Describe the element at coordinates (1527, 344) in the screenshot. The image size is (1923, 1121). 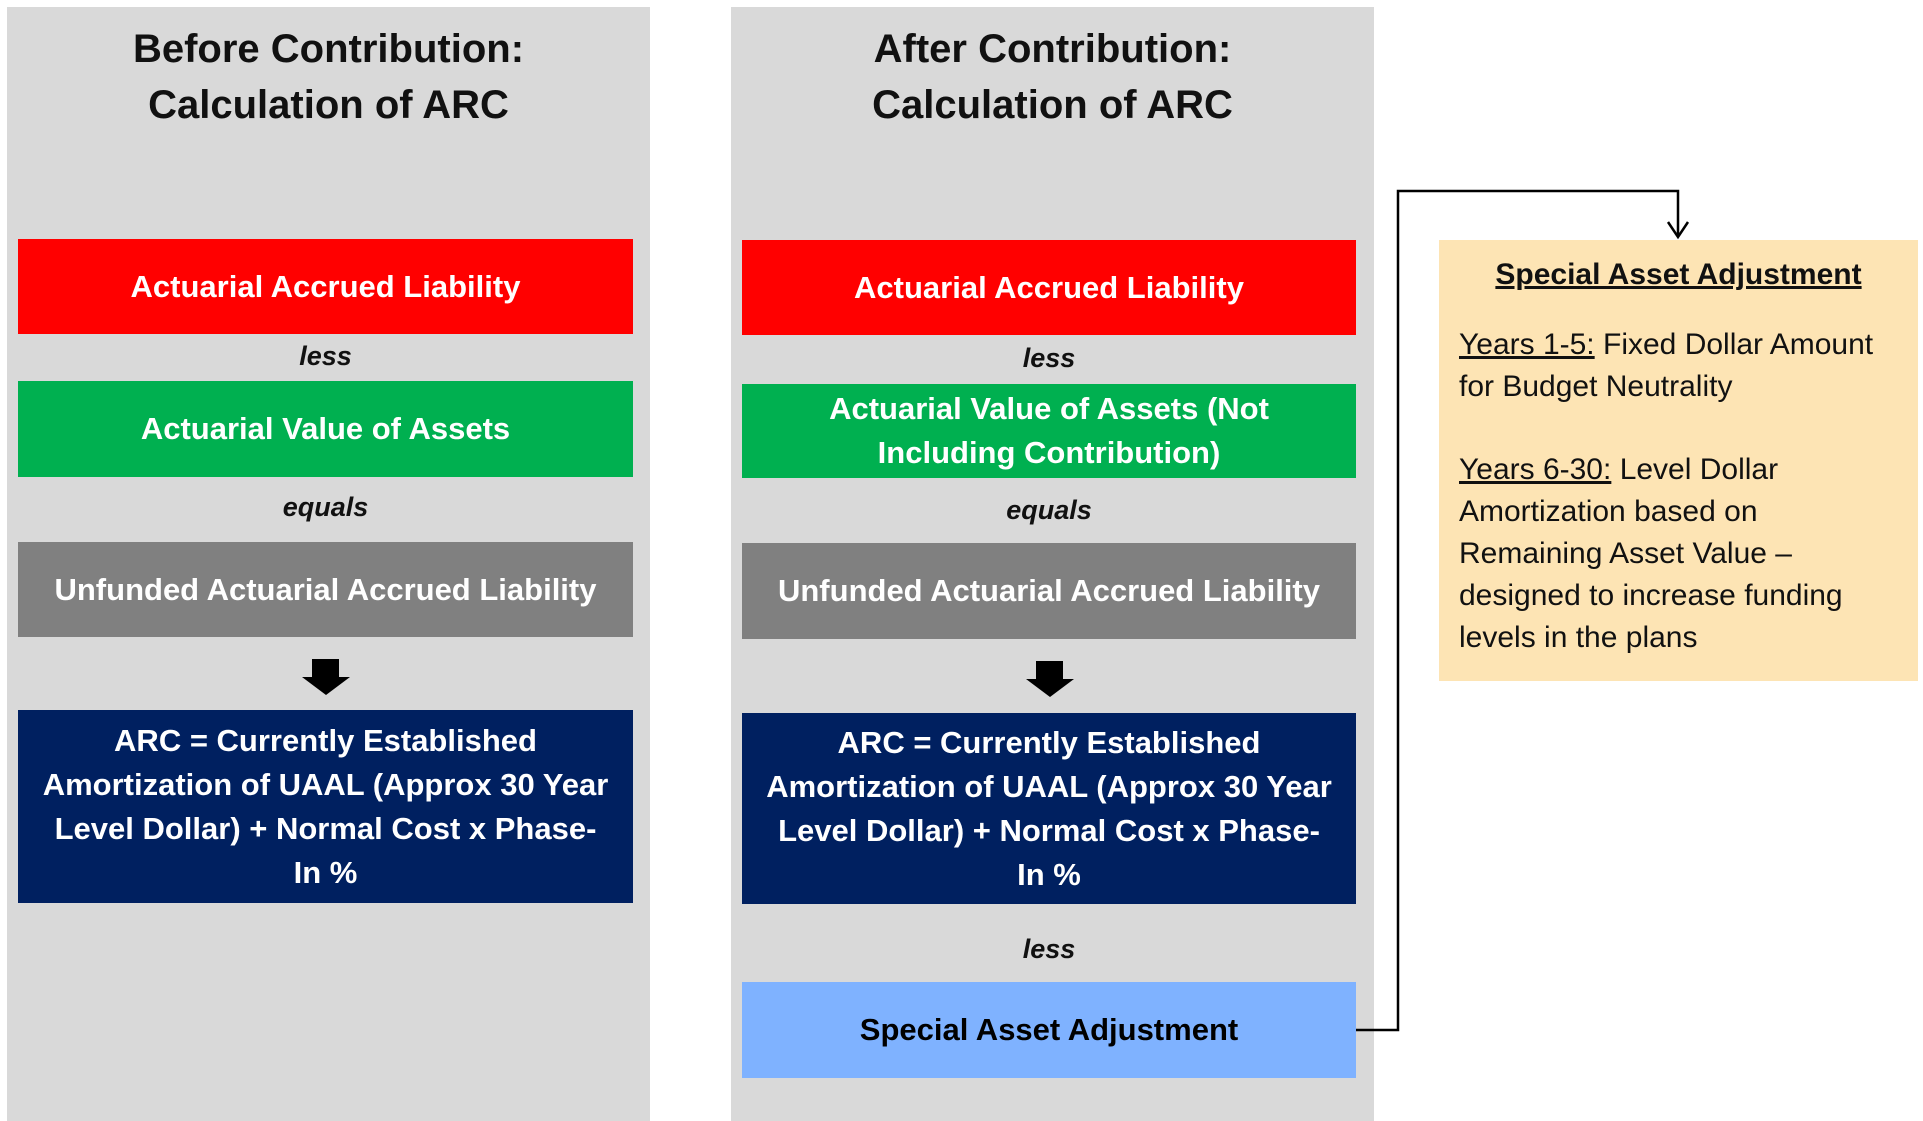
I see `note-label: Years 1-5:` at that location.